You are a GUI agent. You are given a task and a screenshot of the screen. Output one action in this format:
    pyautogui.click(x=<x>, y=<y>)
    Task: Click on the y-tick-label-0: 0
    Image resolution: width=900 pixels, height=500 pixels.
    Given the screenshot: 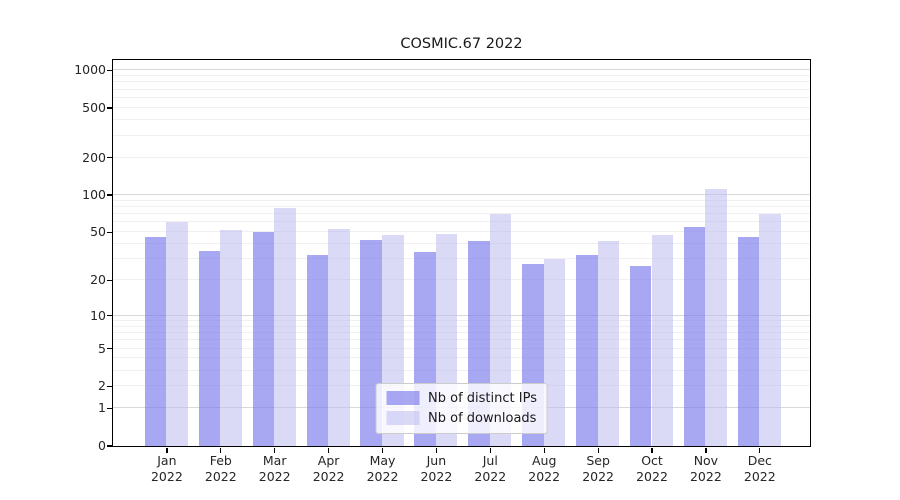 What is the action you would take?
    pyautogui.click(x=102, y=445)
    